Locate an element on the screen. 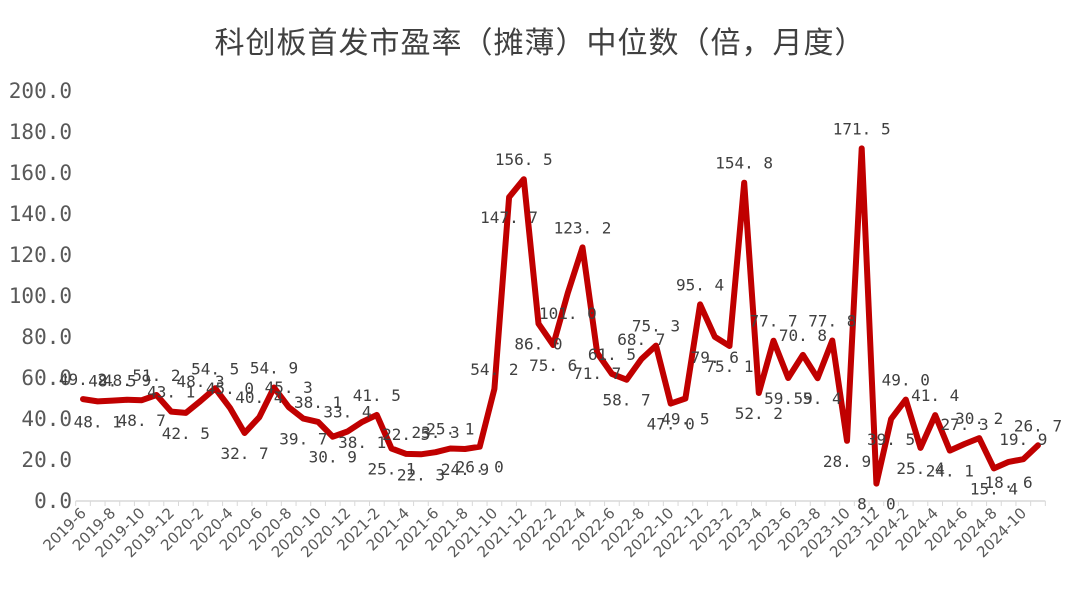 The height and width of the screenshot is (594, 1080). data-label: 86. 0 is located at coordinates (538, 344).